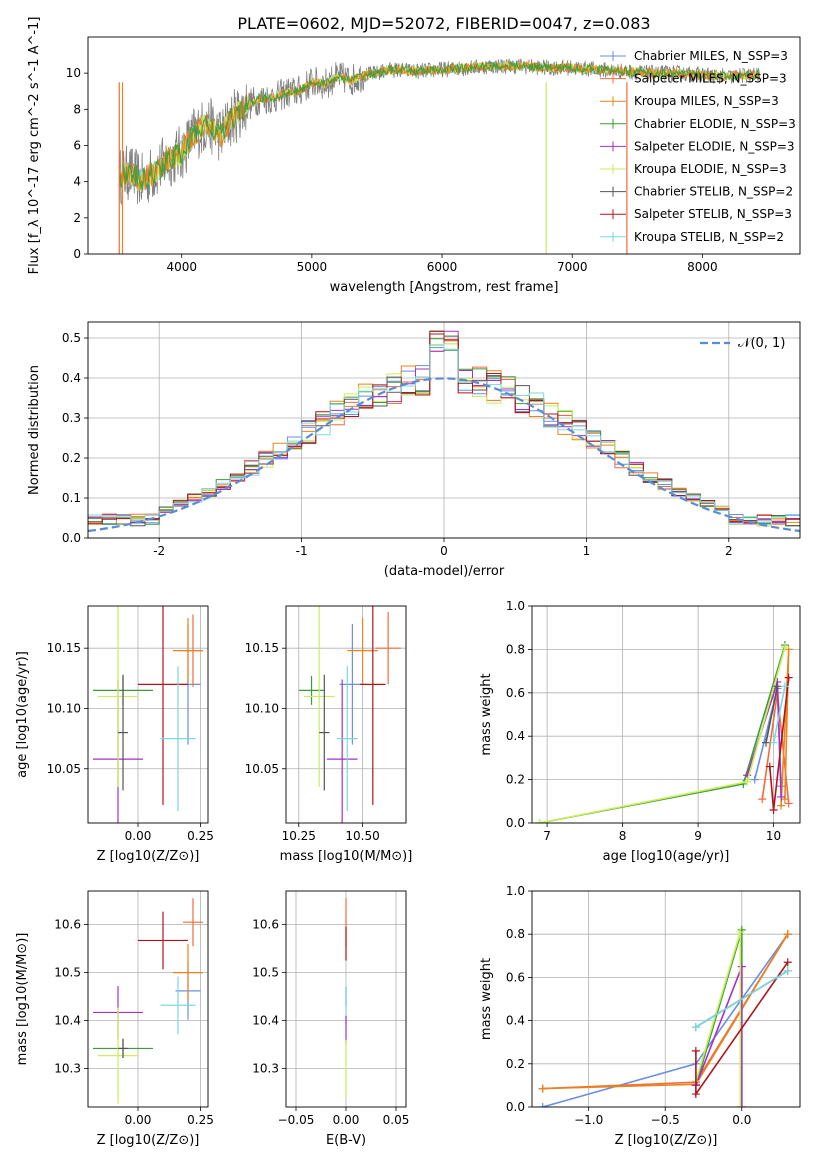 This screenshot has height=1170, width=819. Describe the element at coordinates (666, 856) in the screenshot. I see `x-axis-label: age [log10(age/yr)]` at that location.